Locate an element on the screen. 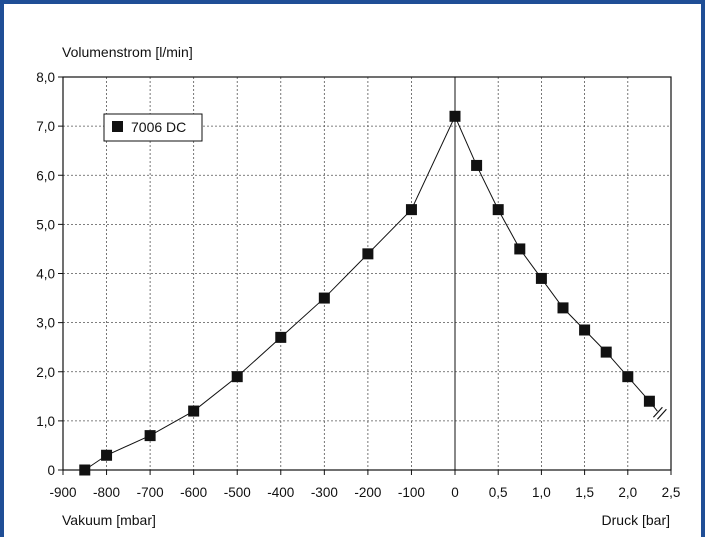 This screenshot has height=537, width=705. x-tick-label: 1,0 is located at coordinates (541, 492).